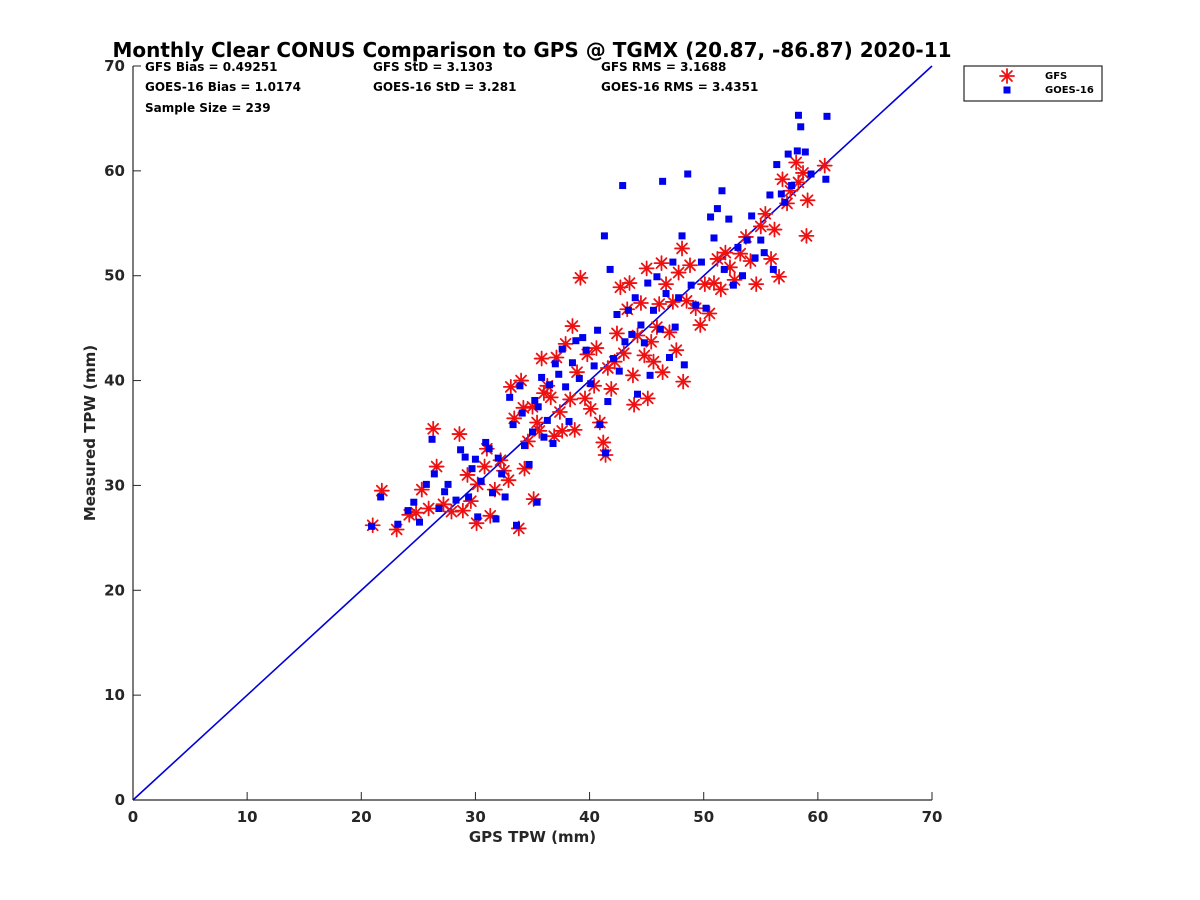  I want to click on goes-rms-text: GOES-16 RMS = 3.4351, so click(679, 87).